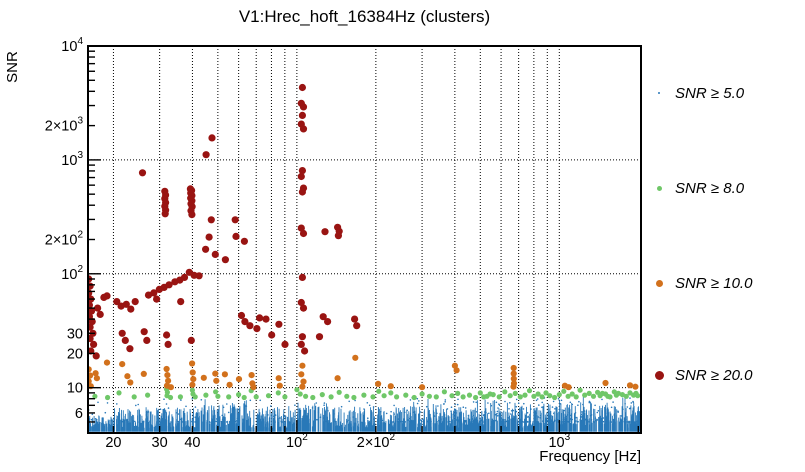  What do you see at coordinates (698, 188) in the screenshot?
I see `legend-item-snr8: SNR ≥ 8.0` at bounding box center [698, 188].